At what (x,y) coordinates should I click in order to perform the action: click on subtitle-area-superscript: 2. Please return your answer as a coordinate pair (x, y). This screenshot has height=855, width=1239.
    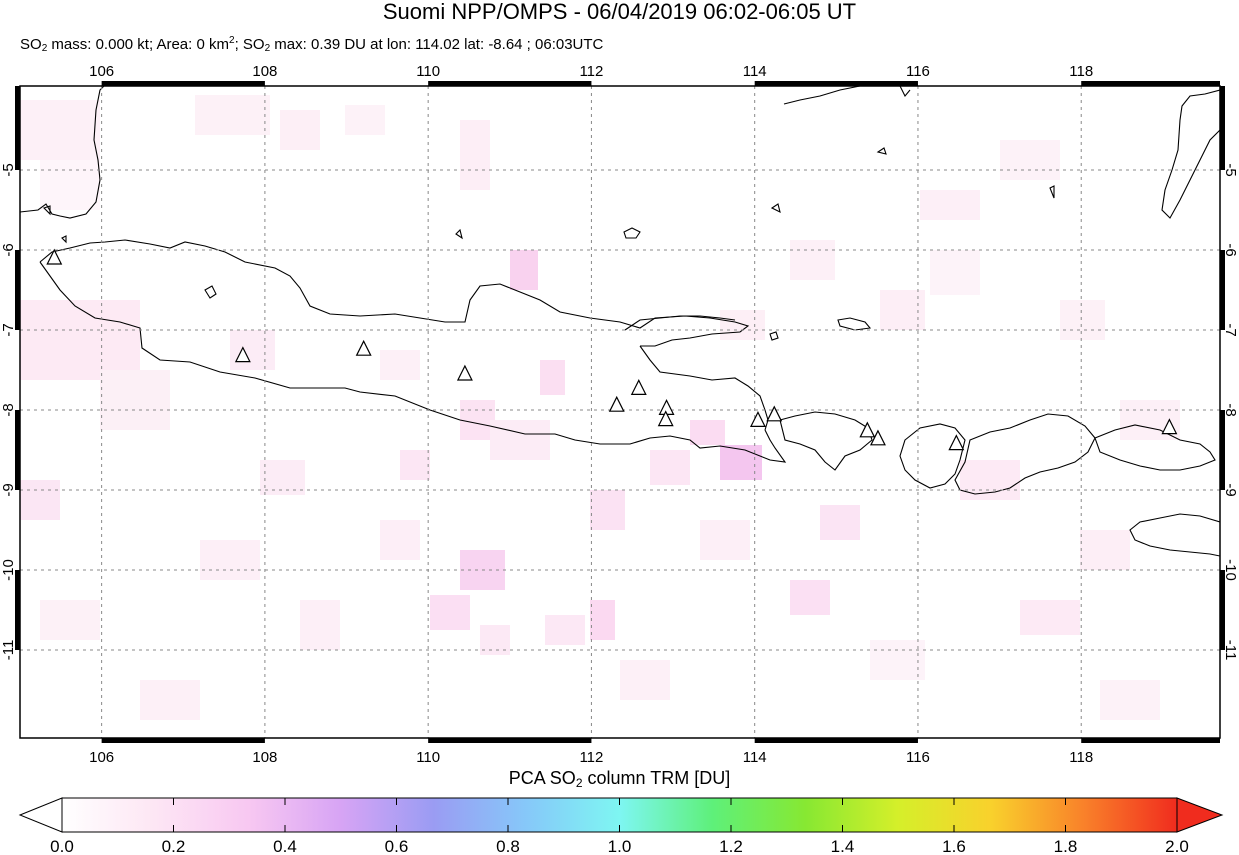
    Looking at the image, I should click on (232, 40).